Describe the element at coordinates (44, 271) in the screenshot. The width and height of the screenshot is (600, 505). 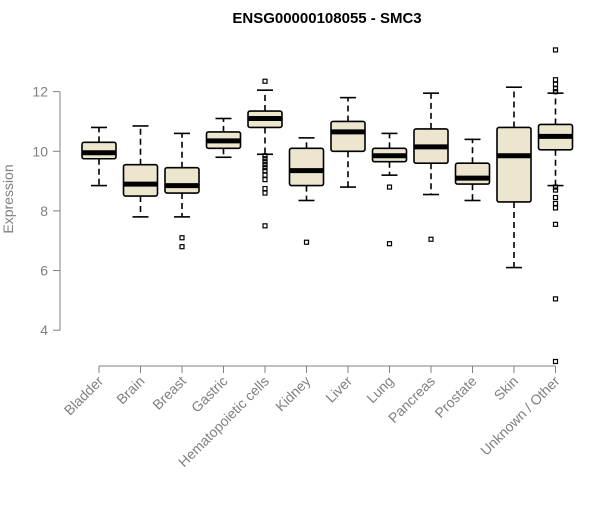
I see `y-tick-label: 6` at that location.